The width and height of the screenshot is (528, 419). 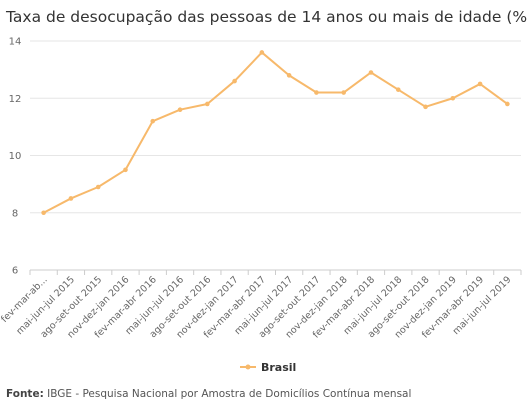 I want to click on y-tick-label: 14, so click(x=15, y=42).